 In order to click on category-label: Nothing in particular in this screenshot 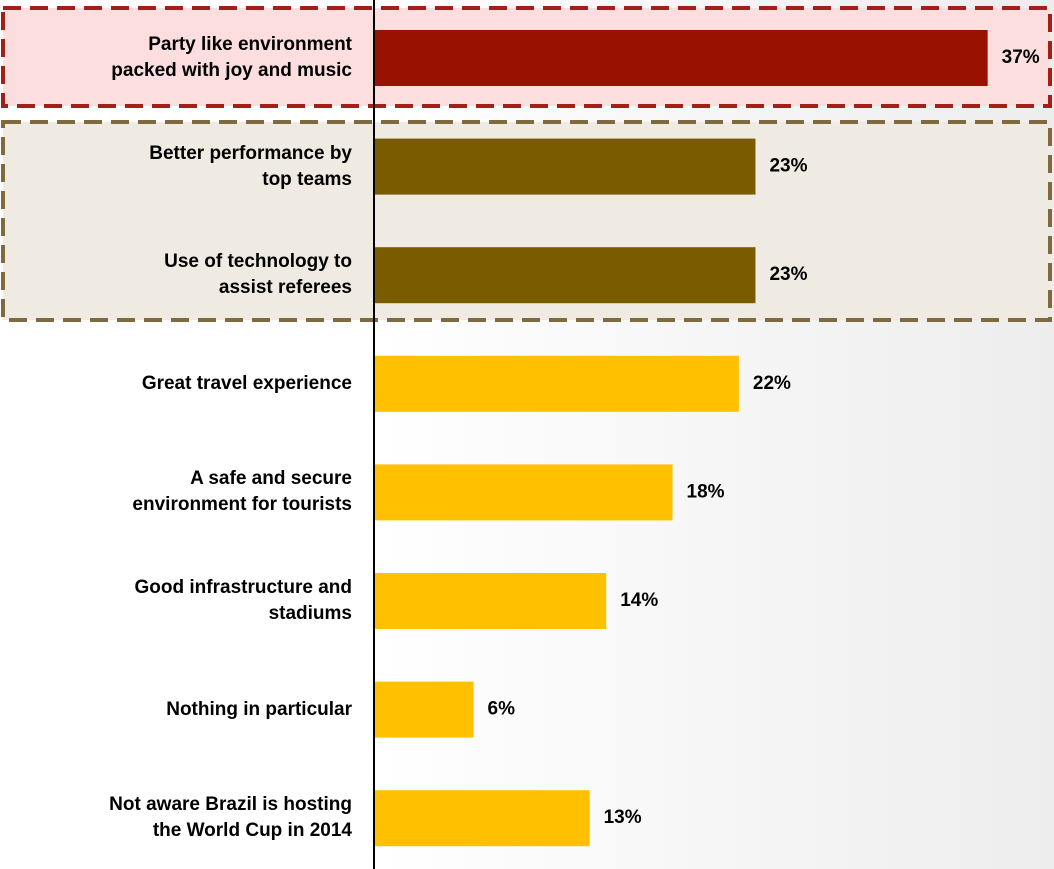, I will do `click(259, 709)`.